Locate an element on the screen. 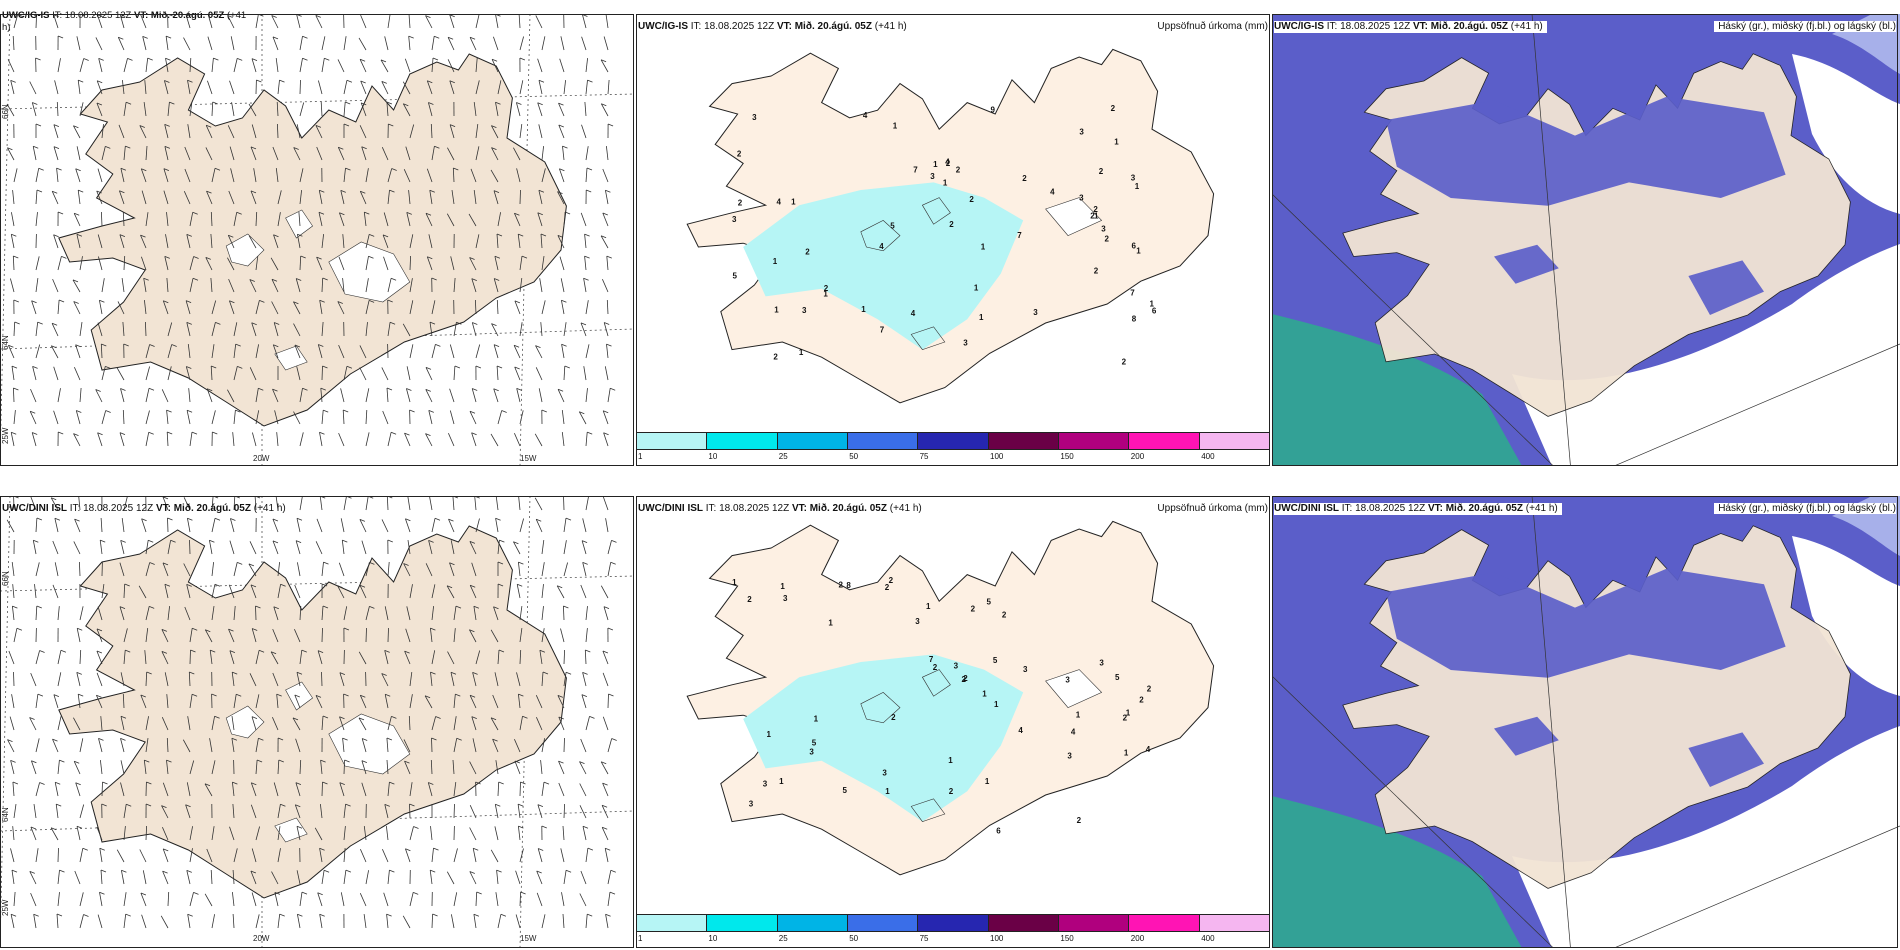 The image size is (1900, 950). precip-colorbar-top is located at coordinates (953, 441).